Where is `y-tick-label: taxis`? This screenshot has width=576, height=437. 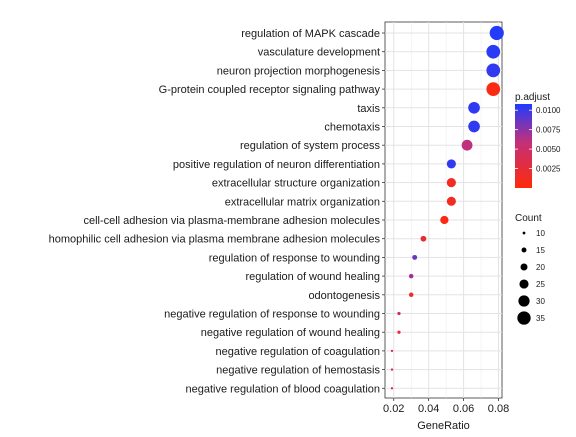 y-tick-label: taxis is located at coordinates (368, 109).